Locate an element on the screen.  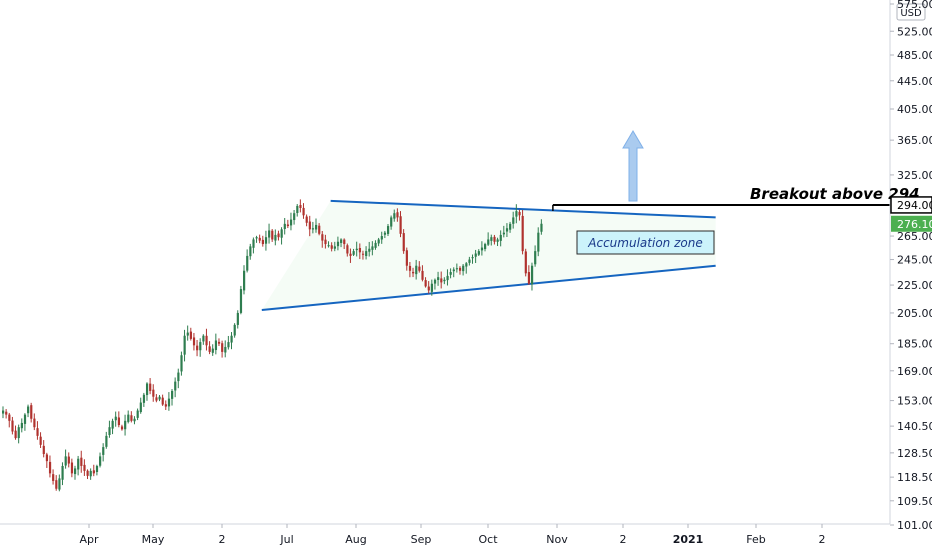
up-arrow-icon is located at coordinates (633, 166).